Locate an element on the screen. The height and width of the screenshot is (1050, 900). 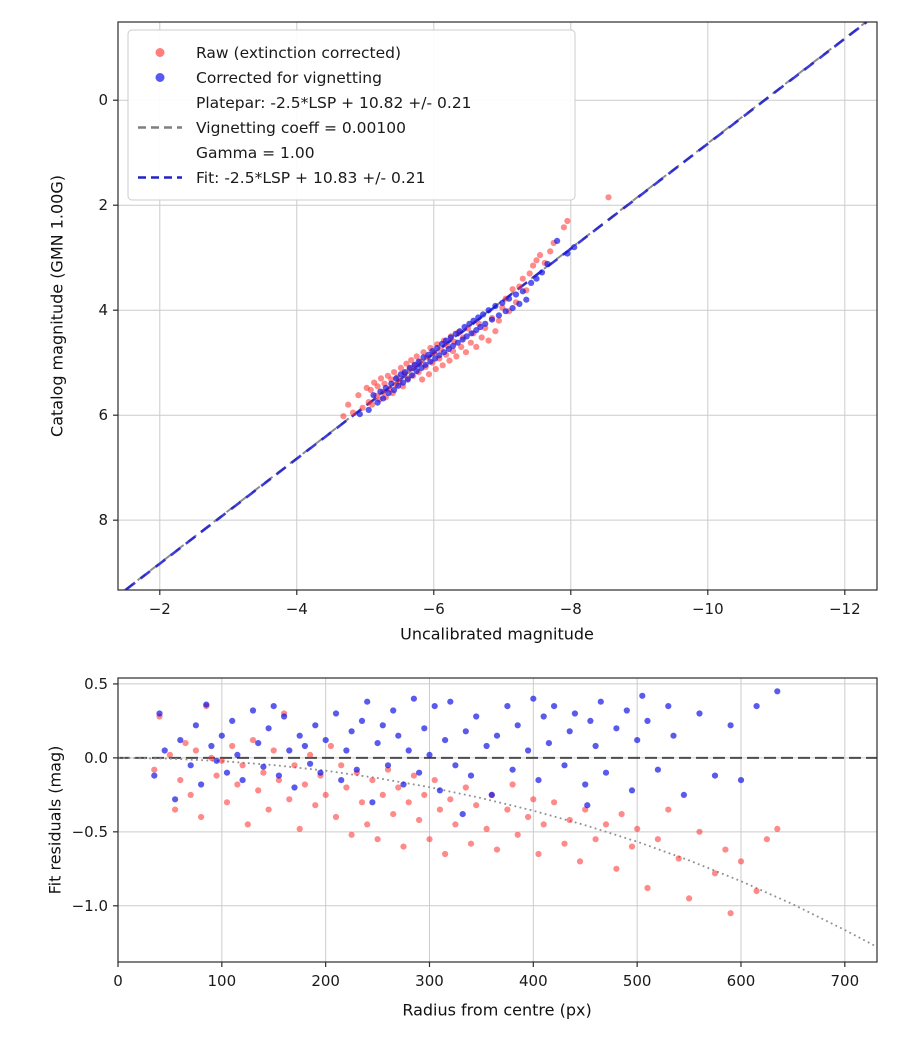
y-tick-label: 0 is located at coordinates (103, 100).